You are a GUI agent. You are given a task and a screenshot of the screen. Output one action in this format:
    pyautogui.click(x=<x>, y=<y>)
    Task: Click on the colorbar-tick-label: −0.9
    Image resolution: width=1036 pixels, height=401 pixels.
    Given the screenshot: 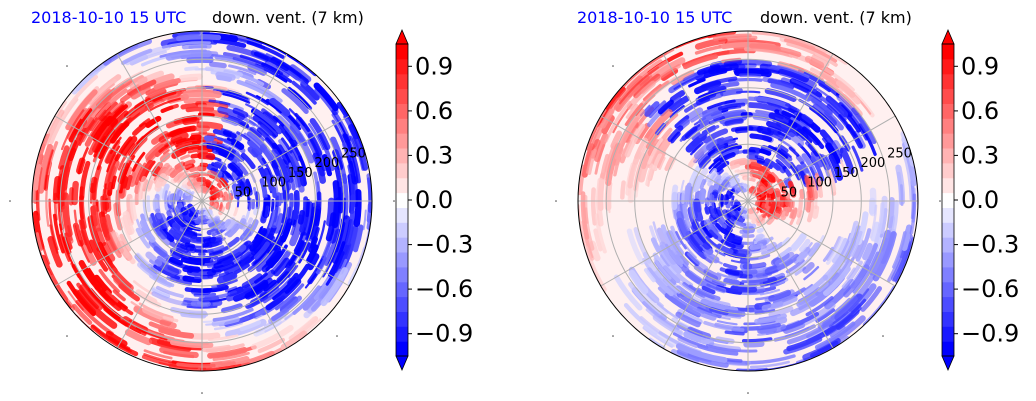 What is the action you would take?
    pyautogui.click(x=444, y=334)
    